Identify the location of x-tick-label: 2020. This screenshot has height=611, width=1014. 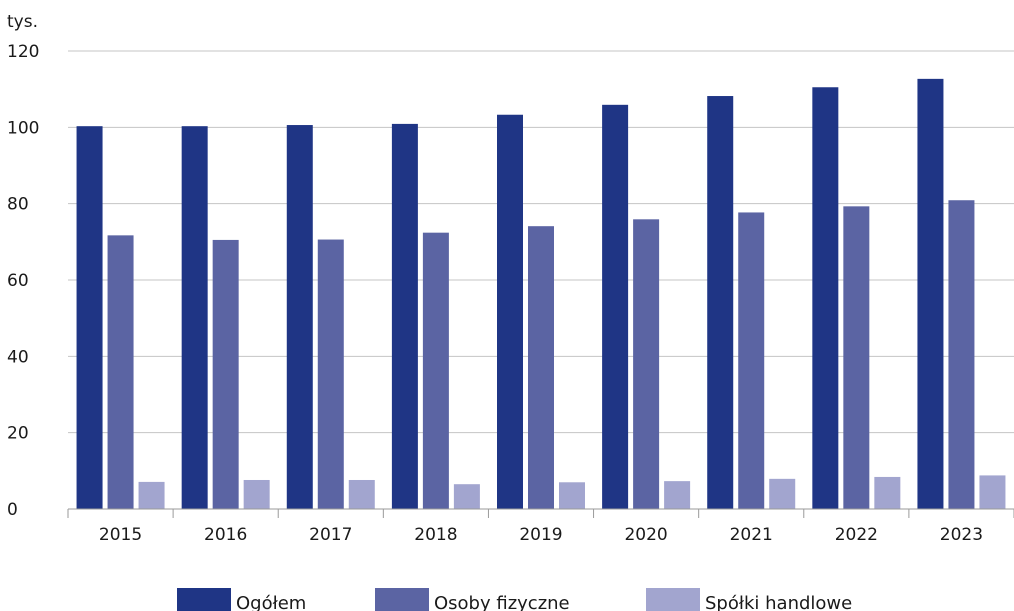
(645, 535).